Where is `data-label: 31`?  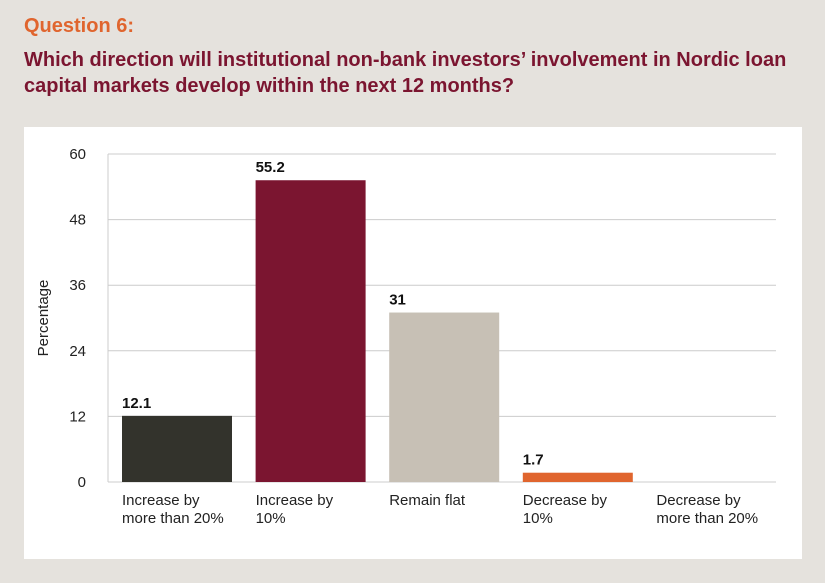 data-label: 31 is located at coordinates (397, 300).